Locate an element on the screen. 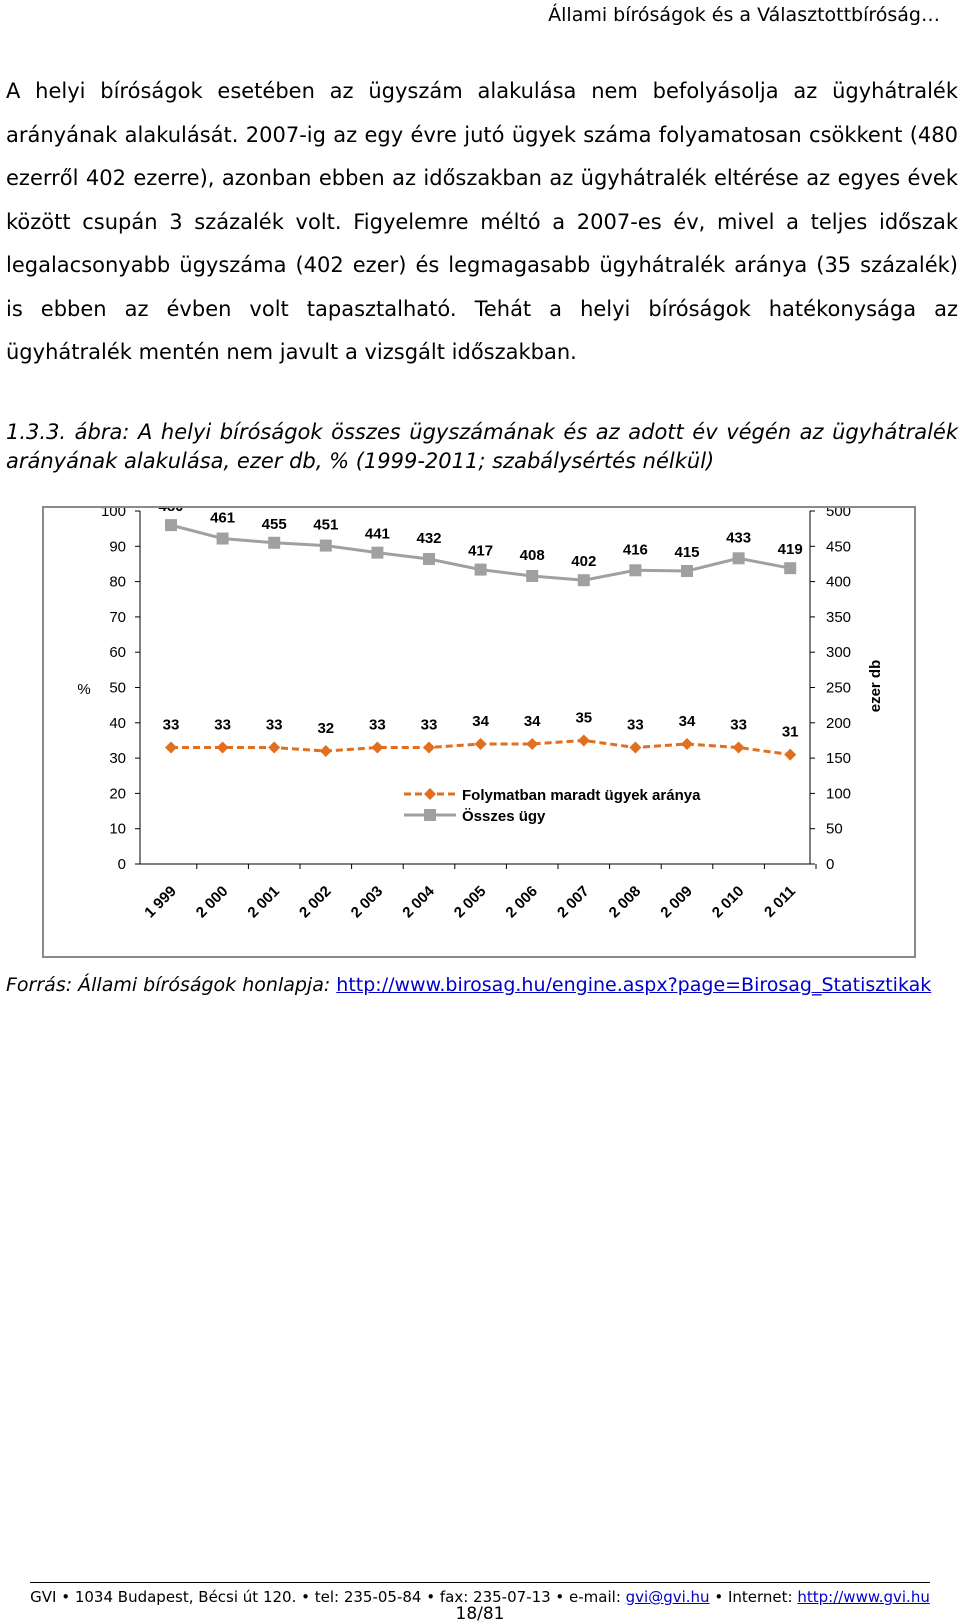  left-tick-label: 100 is located at coordinates (113, 514).